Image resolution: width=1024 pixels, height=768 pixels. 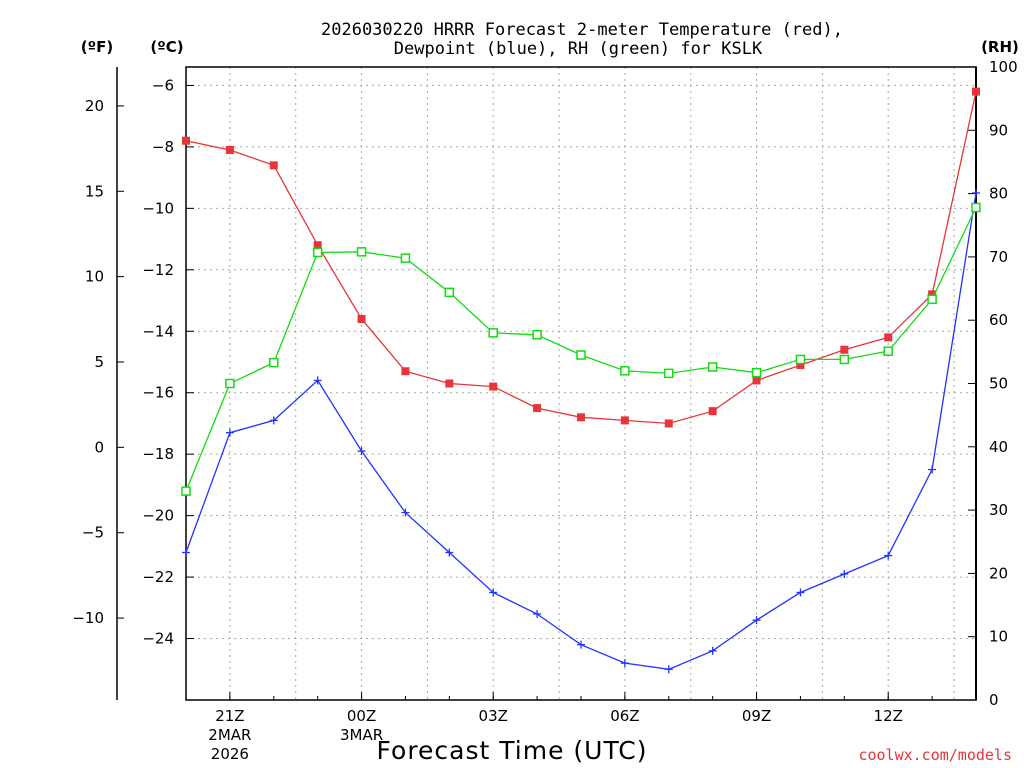 What do you see at coordinates (158, 270) in the screenshot?
I see `celsius-tick-label: −12` at bounding box center [158, 270].